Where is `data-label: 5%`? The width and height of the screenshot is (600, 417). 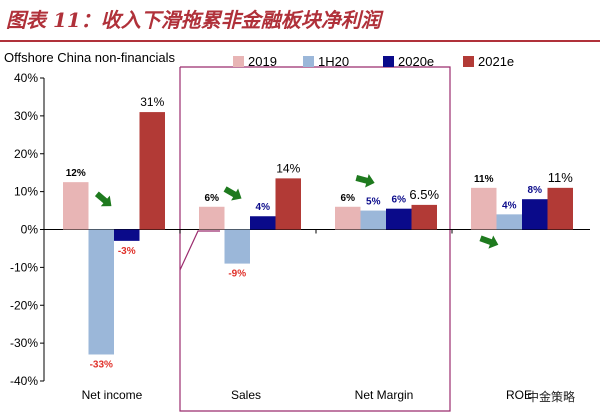
data-label: 5% is located at coordinates (373, 202).